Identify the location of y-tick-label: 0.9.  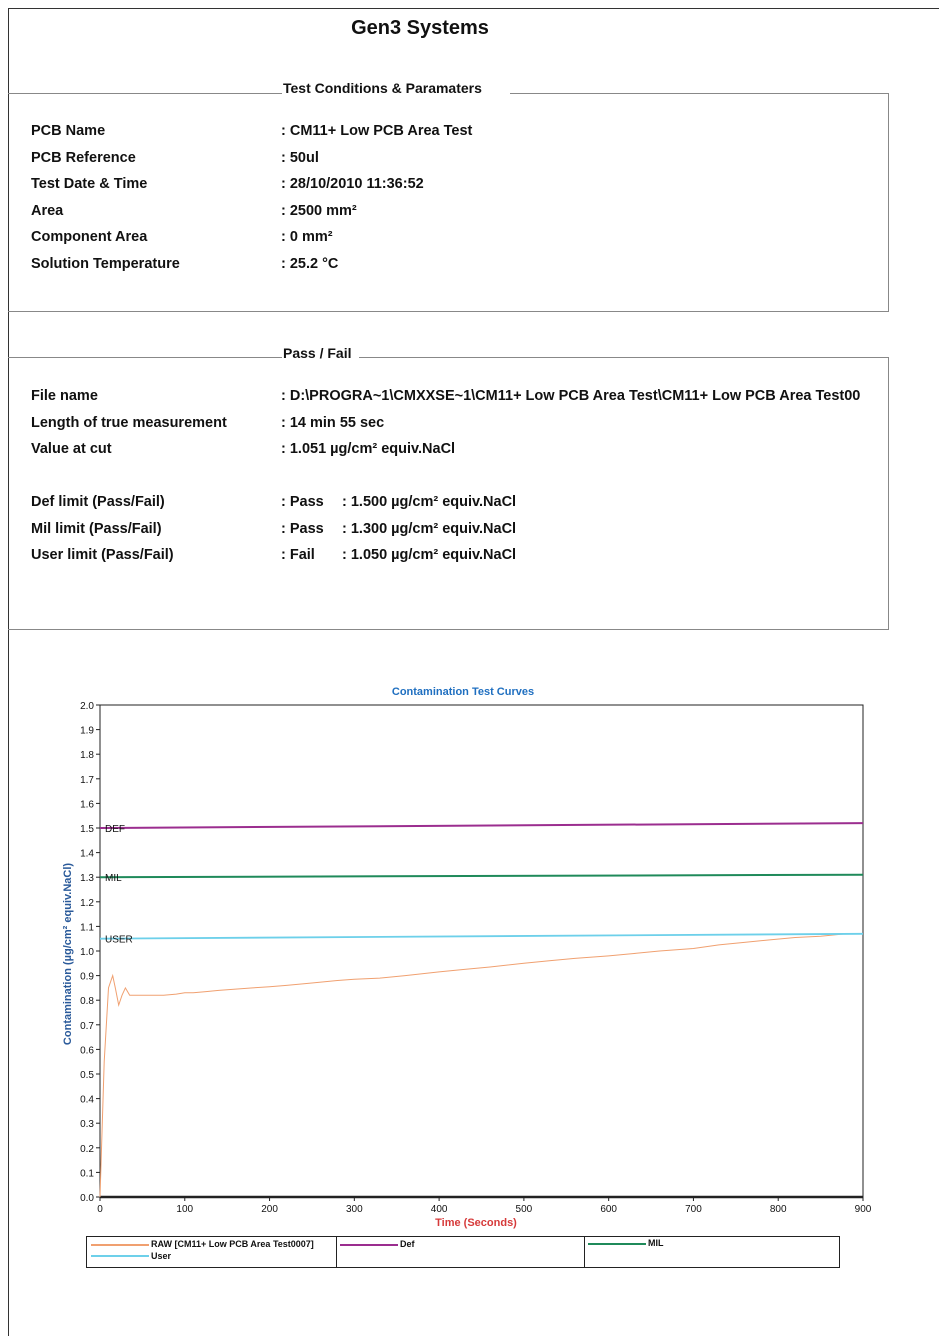
(87, 977).